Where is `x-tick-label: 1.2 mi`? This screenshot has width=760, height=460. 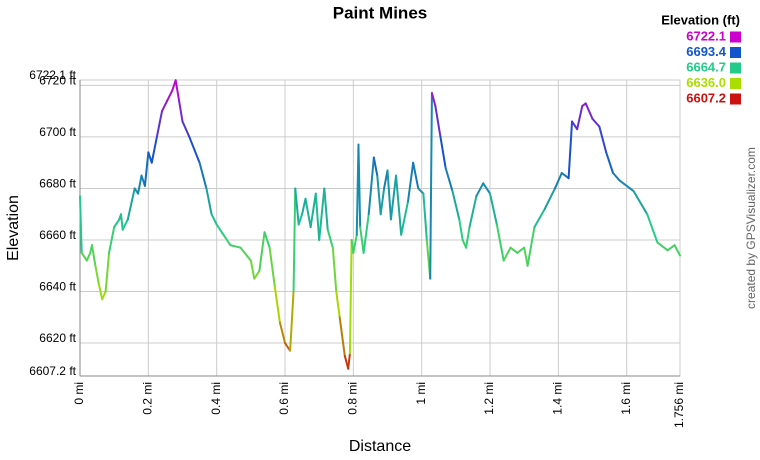
x-tick-label: 1.2 mi is located at coordinates (489, 398).